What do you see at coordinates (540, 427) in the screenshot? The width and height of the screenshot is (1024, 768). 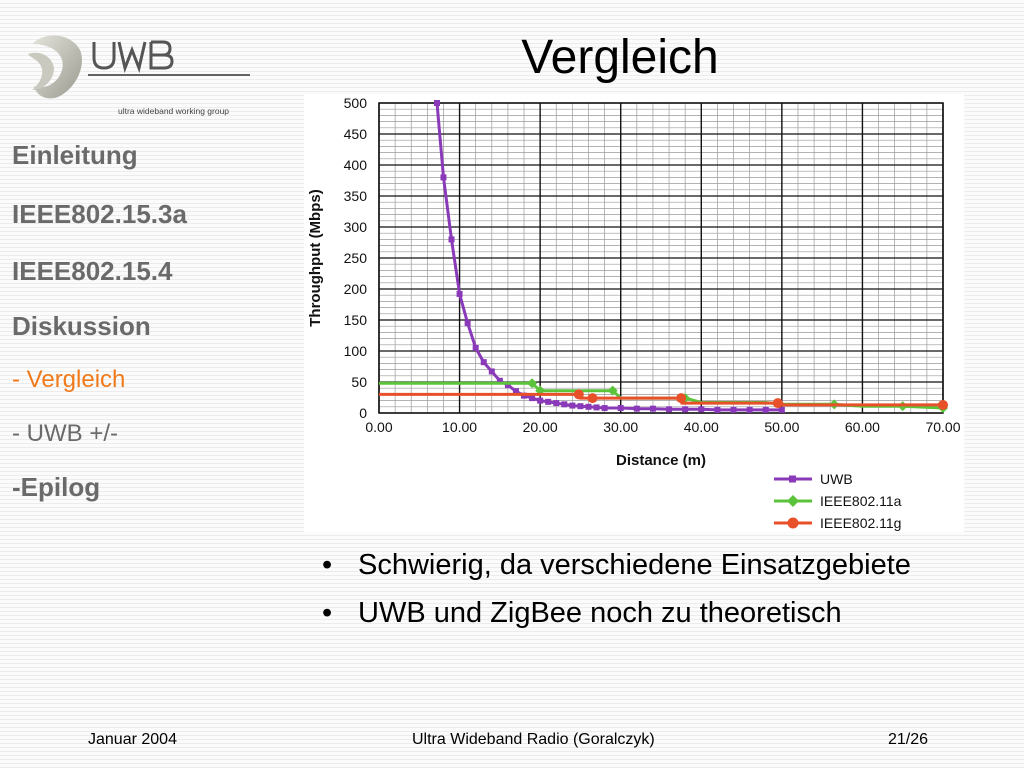 I see `x-tick-label: 20.00` at bounding box center [540, 427].